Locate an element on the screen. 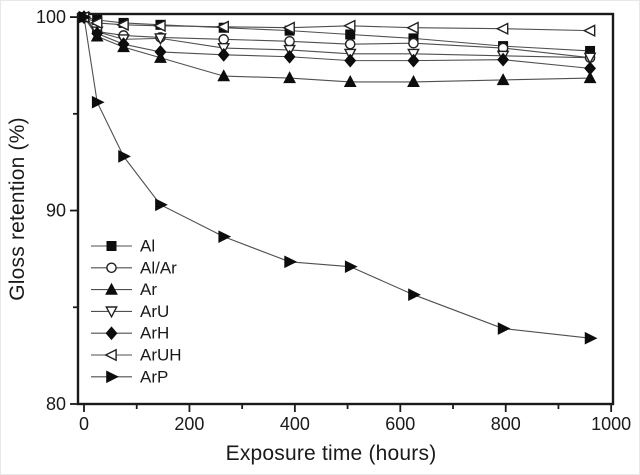 Image resolution: width=640 pixels, height=475 pixels. y-tick-label: 80 is located at coordinates (56, 404).